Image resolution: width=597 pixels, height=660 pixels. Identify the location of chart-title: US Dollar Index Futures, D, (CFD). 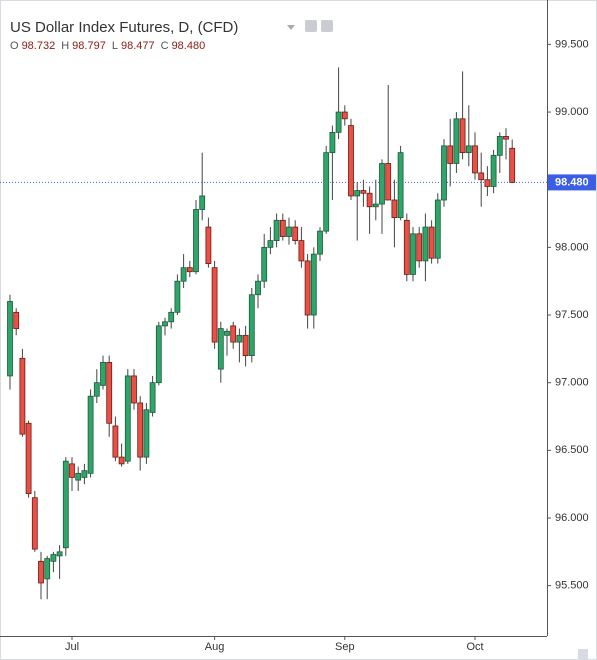
(124, 27).